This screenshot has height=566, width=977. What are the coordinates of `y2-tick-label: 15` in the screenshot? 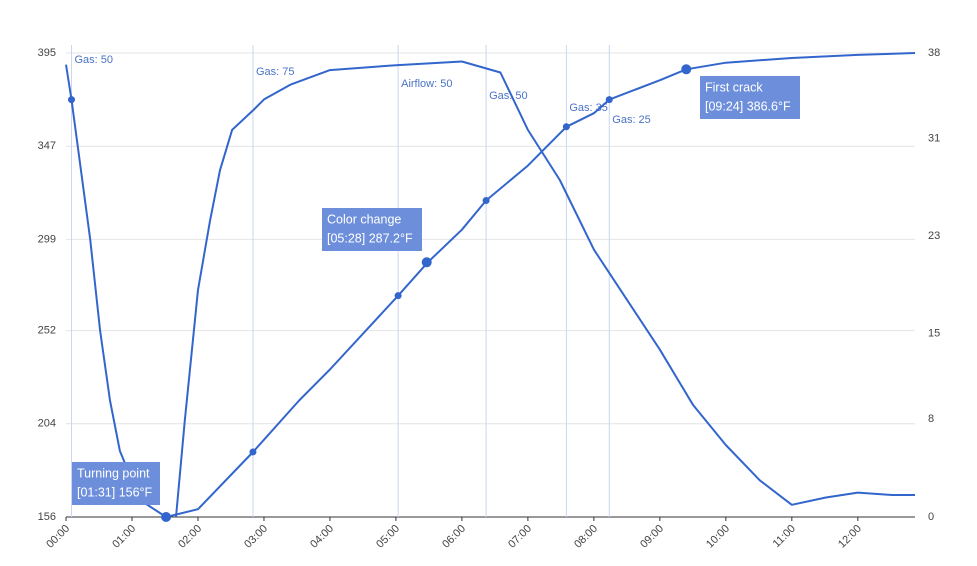 It's located at (934, 334).